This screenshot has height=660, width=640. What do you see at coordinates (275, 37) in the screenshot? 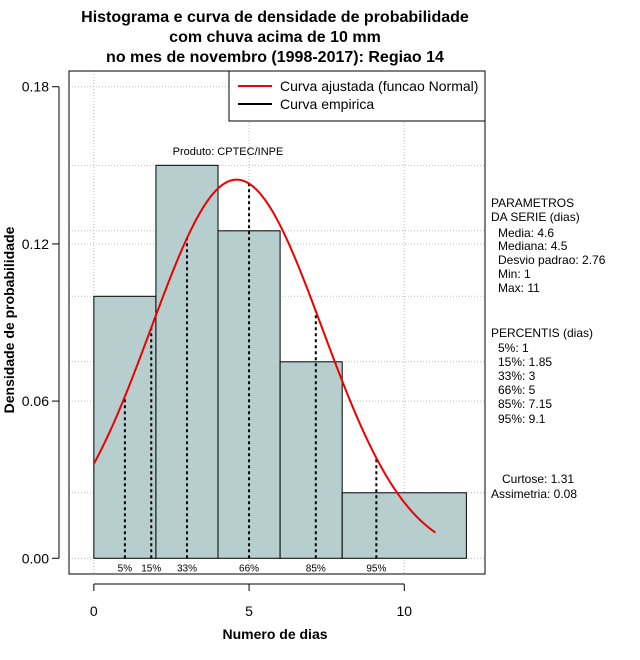
I see `chart-title-line-2: com chuva acima de 10 mm` at bounding box center [275, 37].